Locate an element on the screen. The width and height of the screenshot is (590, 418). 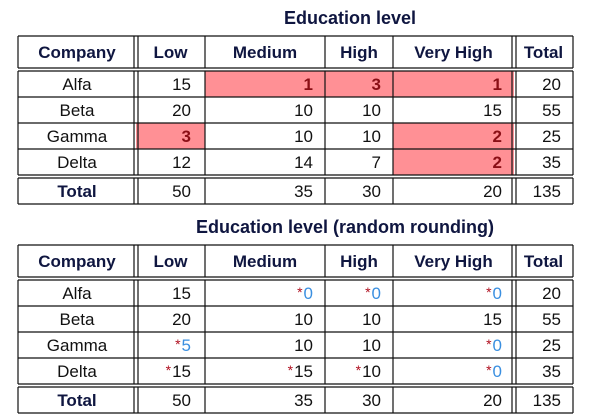
rounded-cell: * 5 is located at coordinates (170, 345).